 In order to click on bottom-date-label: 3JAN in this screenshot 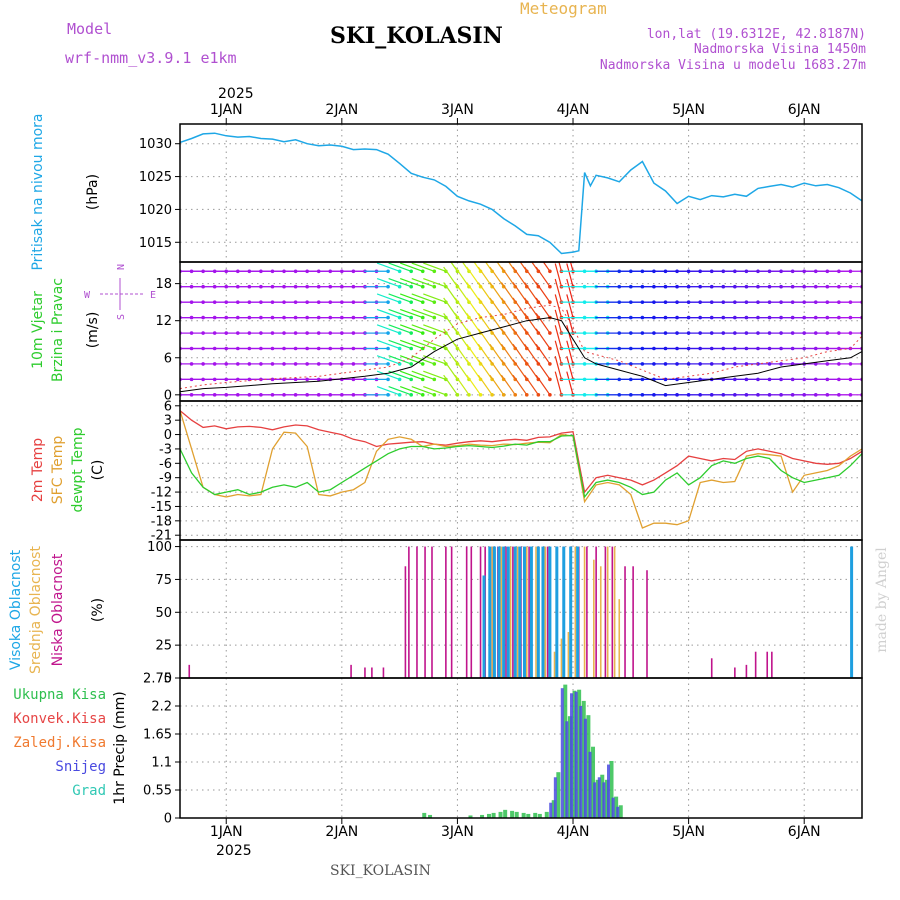, I will do `click(457, 832)`.